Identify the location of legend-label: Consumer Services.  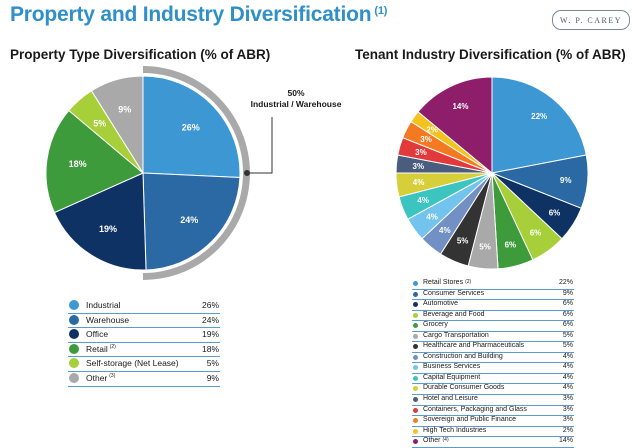
(454, 293).